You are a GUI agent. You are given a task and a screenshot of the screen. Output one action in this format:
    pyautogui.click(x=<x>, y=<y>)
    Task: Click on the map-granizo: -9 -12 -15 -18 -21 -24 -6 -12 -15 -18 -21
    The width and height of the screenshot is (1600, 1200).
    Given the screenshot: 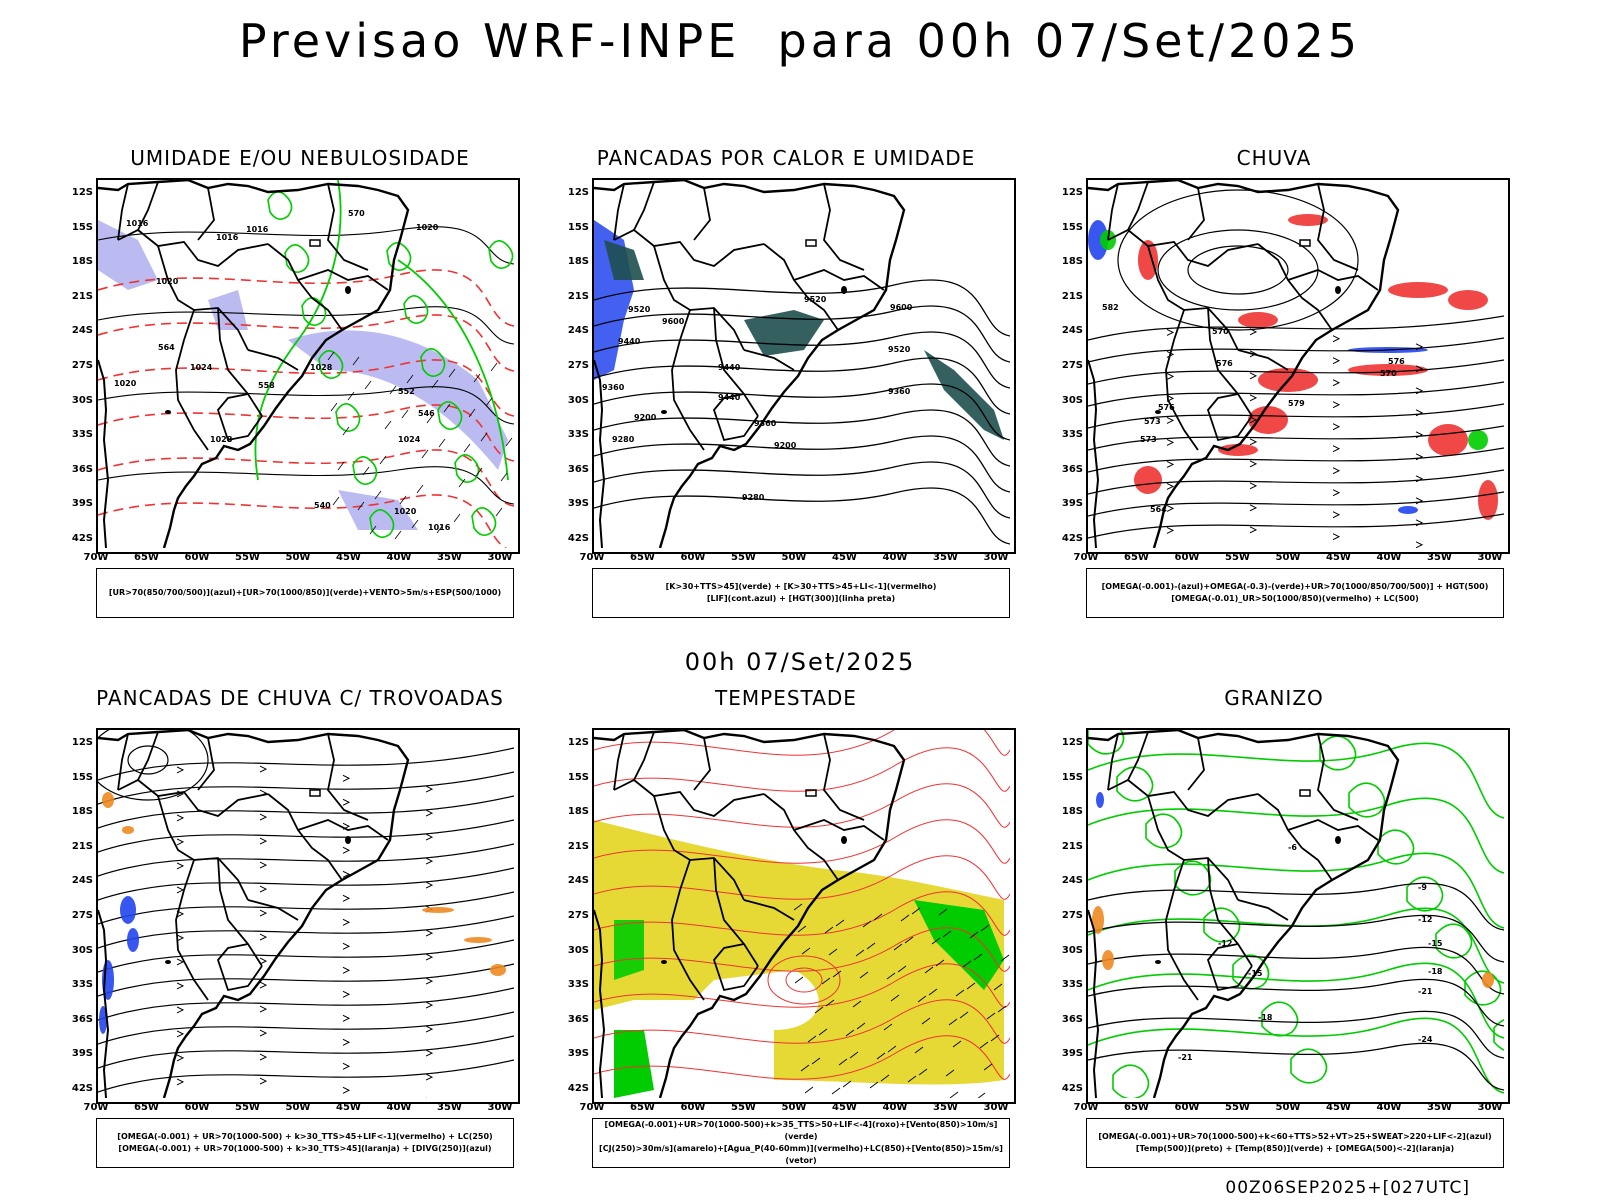 What is the action you would take?
    pyautogui.click(x=1298, y=916)
    